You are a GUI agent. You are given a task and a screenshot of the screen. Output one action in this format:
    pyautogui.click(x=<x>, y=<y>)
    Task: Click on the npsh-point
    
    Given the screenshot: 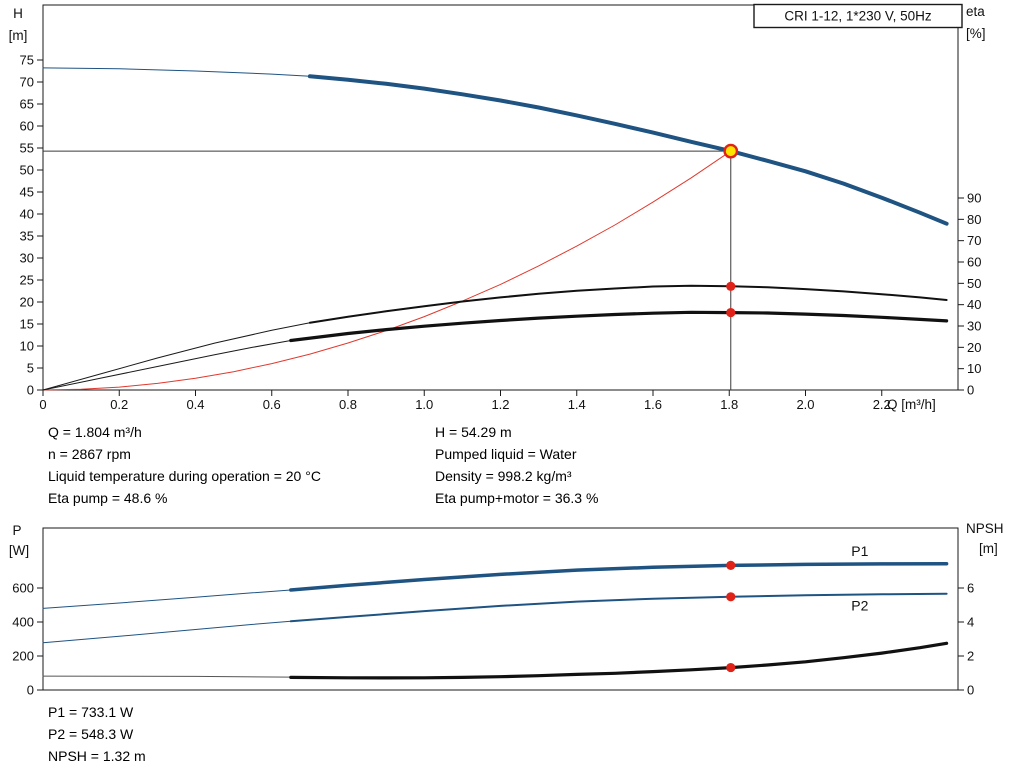 What is the action you would take?
    pyautogui.click(x=731, y=667)
    